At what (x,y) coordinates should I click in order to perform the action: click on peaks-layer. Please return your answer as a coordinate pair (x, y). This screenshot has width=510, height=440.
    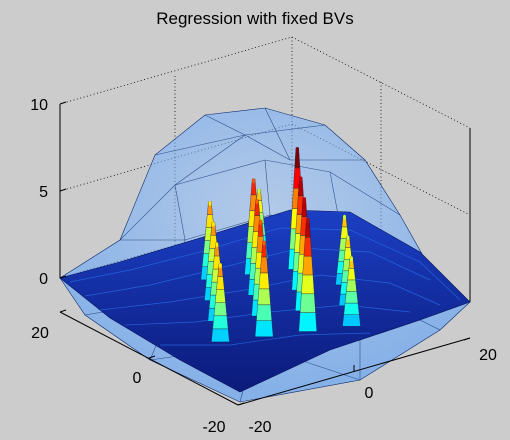
    Looking at the image, I should click on (280, 245).